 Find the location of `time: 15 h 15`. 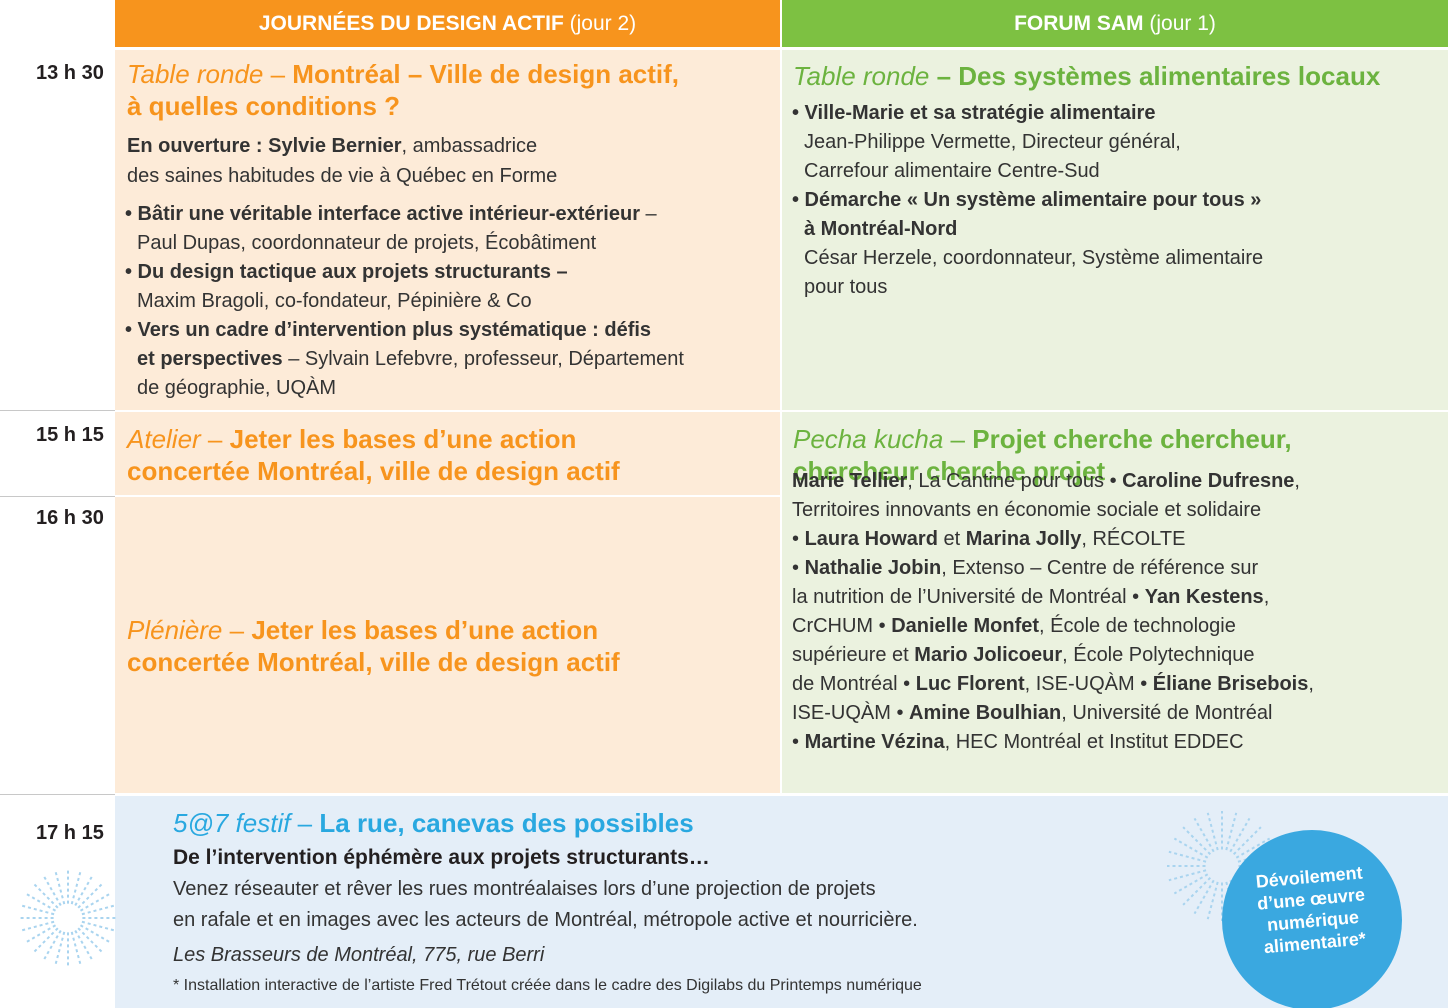

time: 15 h 15 is located at coordinates (70, 435).